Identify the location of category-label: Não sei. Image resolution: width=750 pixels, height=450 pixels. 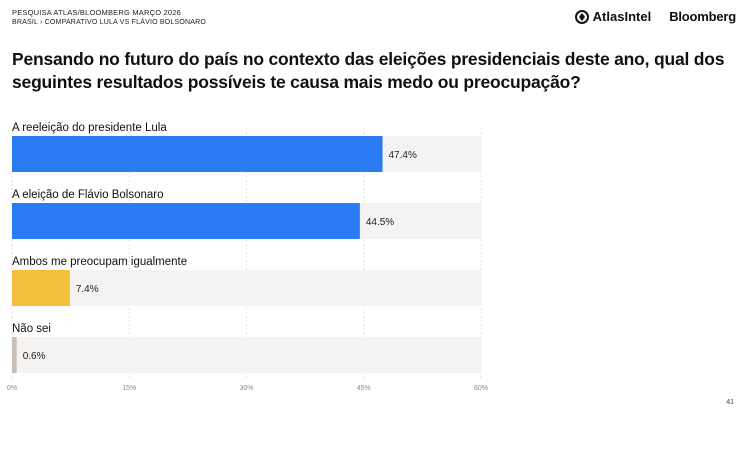
(31, 329).